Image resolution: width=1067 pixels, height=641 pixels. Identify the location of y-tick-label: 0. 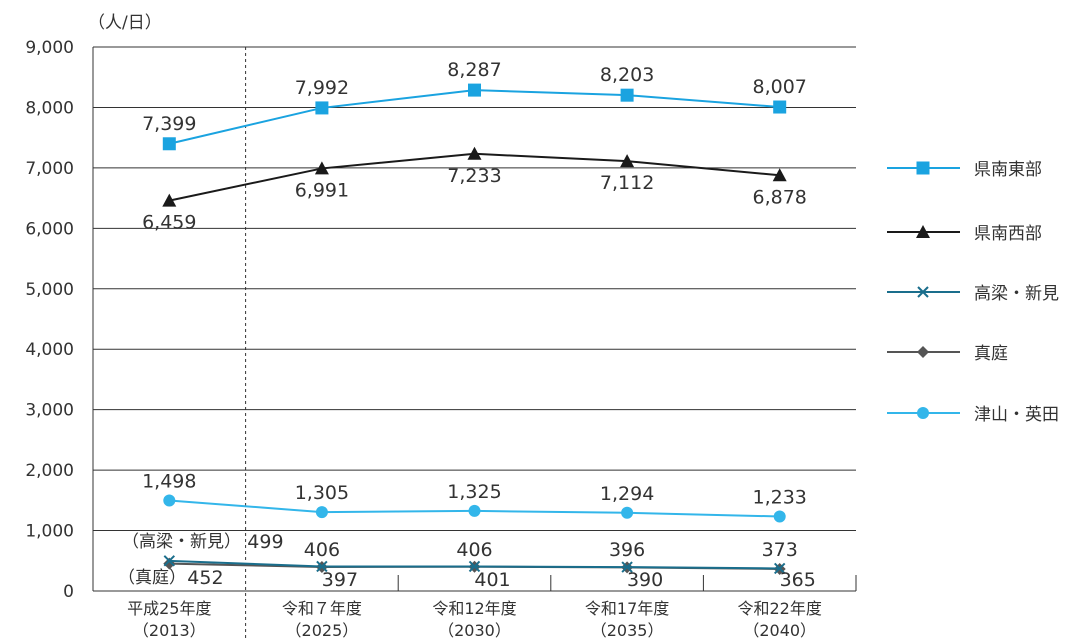
(68, 592).